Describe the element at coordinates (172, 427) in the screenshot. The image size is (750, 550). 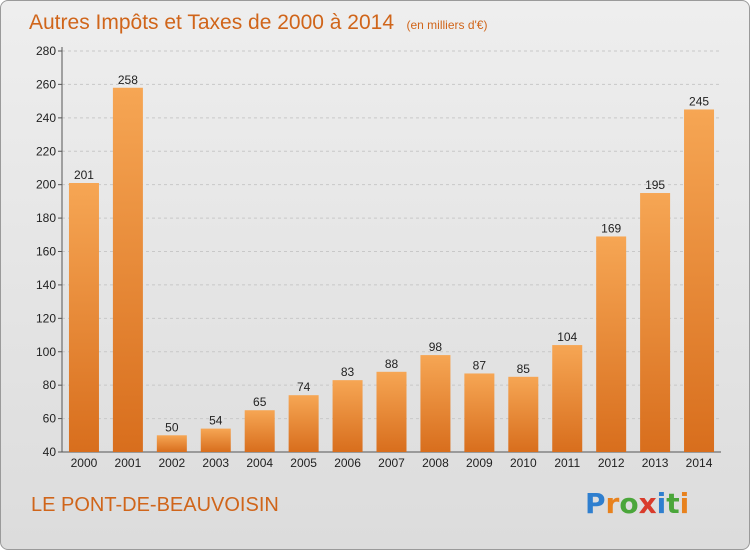
I see `value-label: 50` at that location.